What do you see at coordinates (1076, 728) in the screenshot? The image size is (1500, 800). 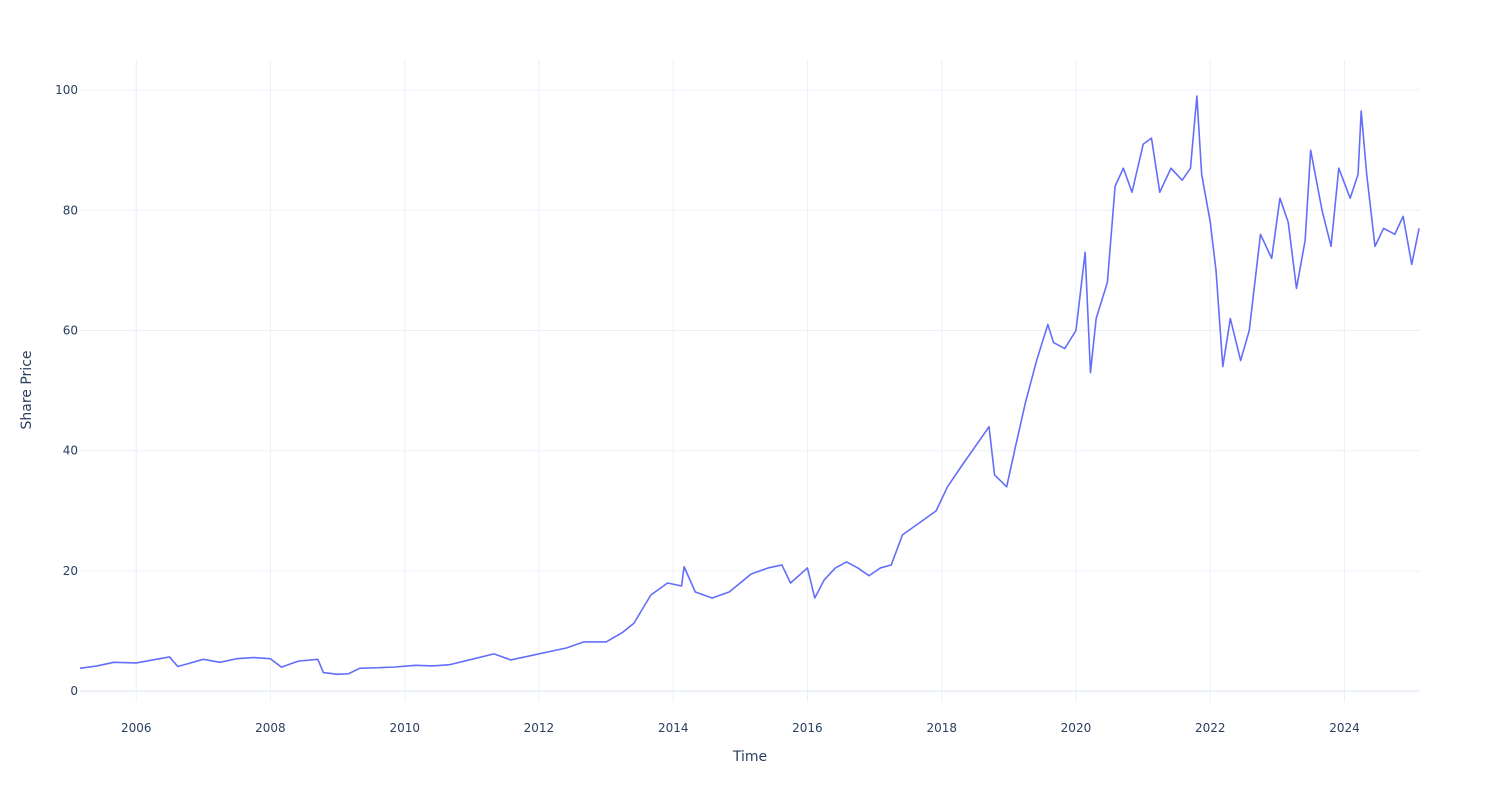 I see `x-tick-label: 2020` at bounding box center [1076, 728].